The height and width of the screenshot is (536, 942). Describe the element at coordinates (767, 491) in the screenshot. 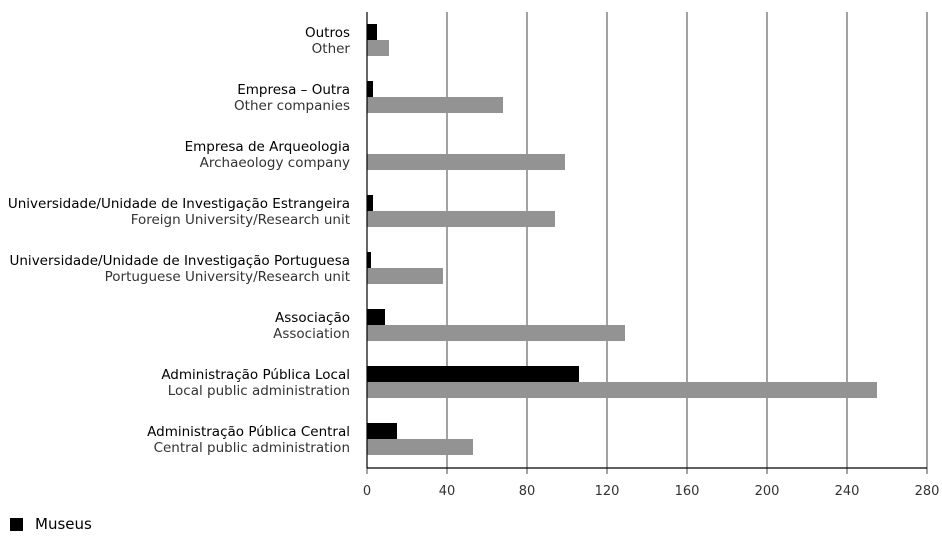

I see `x-tick-label: 200` at that location.